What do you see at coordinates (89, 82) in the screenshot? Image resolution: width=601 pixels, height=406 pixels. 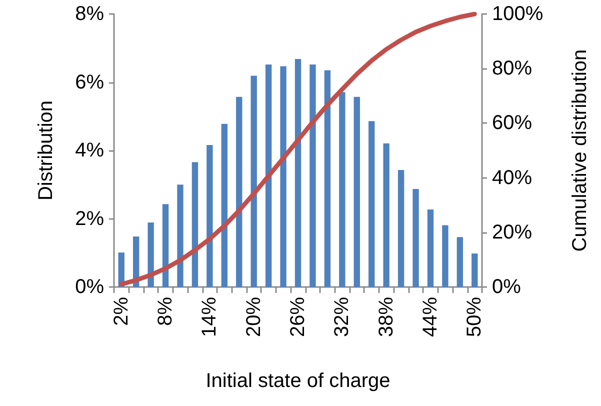 I see `y-tick-label: 6%` at bounding box center [89, 82].